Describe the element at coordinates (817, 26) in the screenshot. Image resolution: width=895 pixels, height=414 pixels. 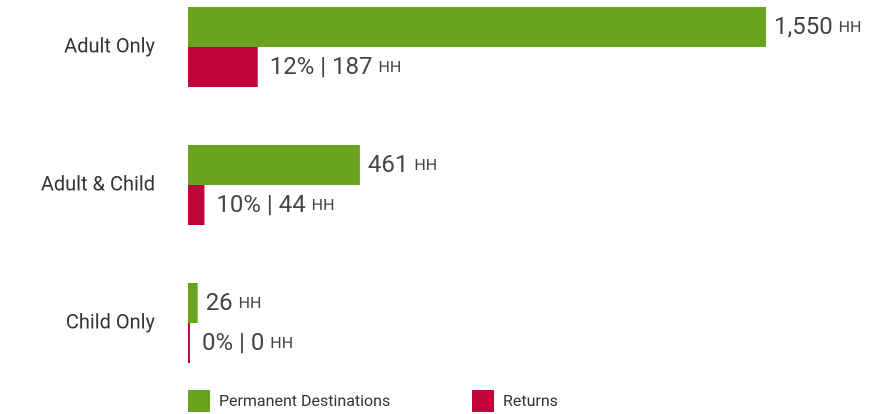
I see `value-label: 1,550 HH` at that location.